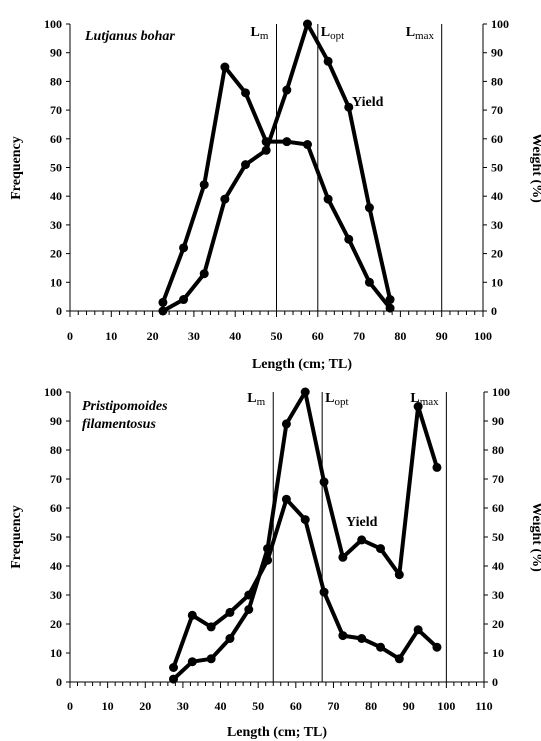  I want to click on x-tick-label: 60, so click(296, 706).